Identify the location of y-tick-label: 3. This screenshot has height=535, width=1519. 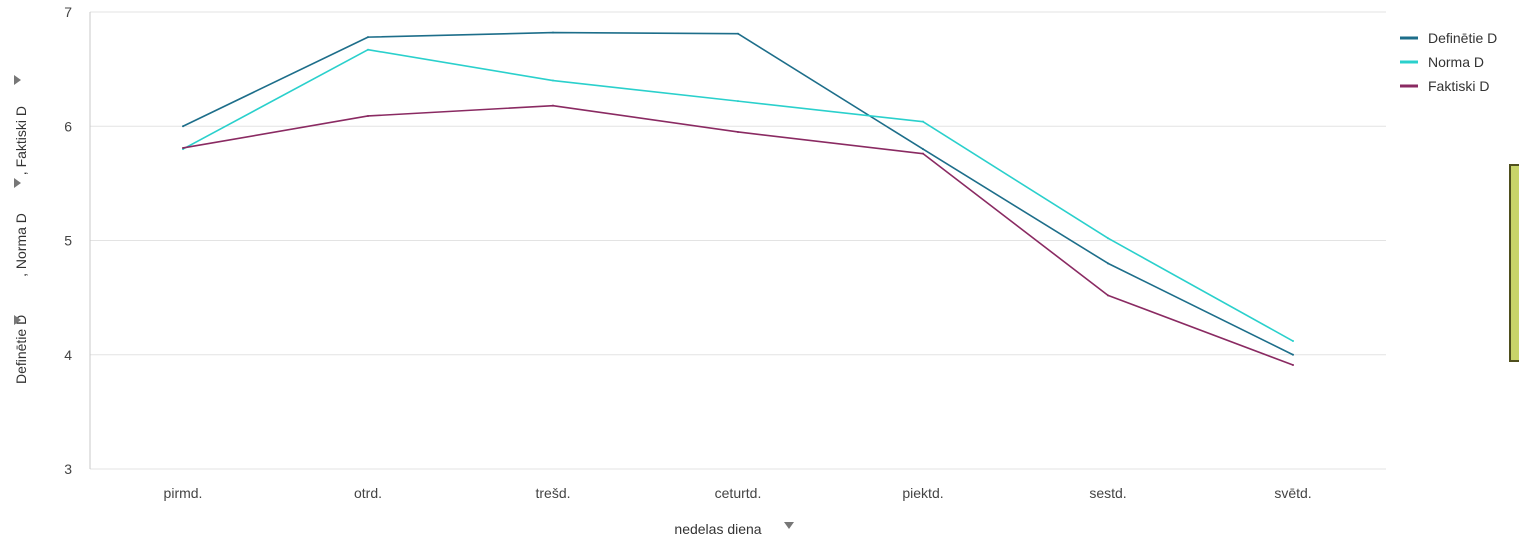
(68, 469).